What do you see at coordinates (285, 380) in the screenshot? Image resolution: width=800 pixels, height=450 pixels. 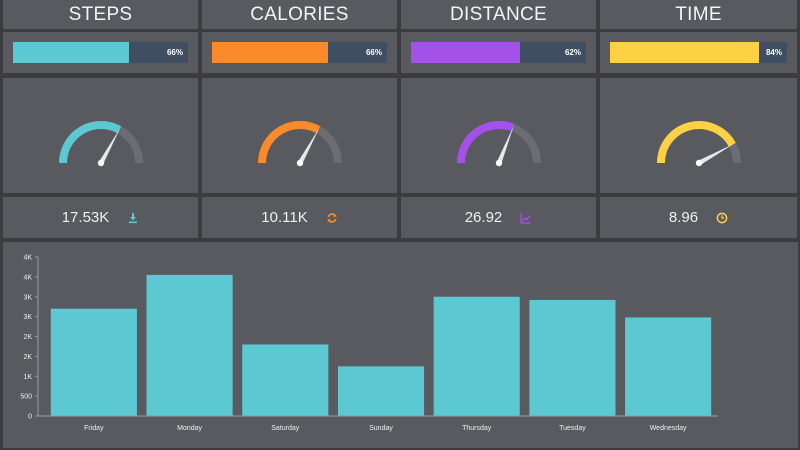 I see `bar-saturday` at bounding box center [285, 380].